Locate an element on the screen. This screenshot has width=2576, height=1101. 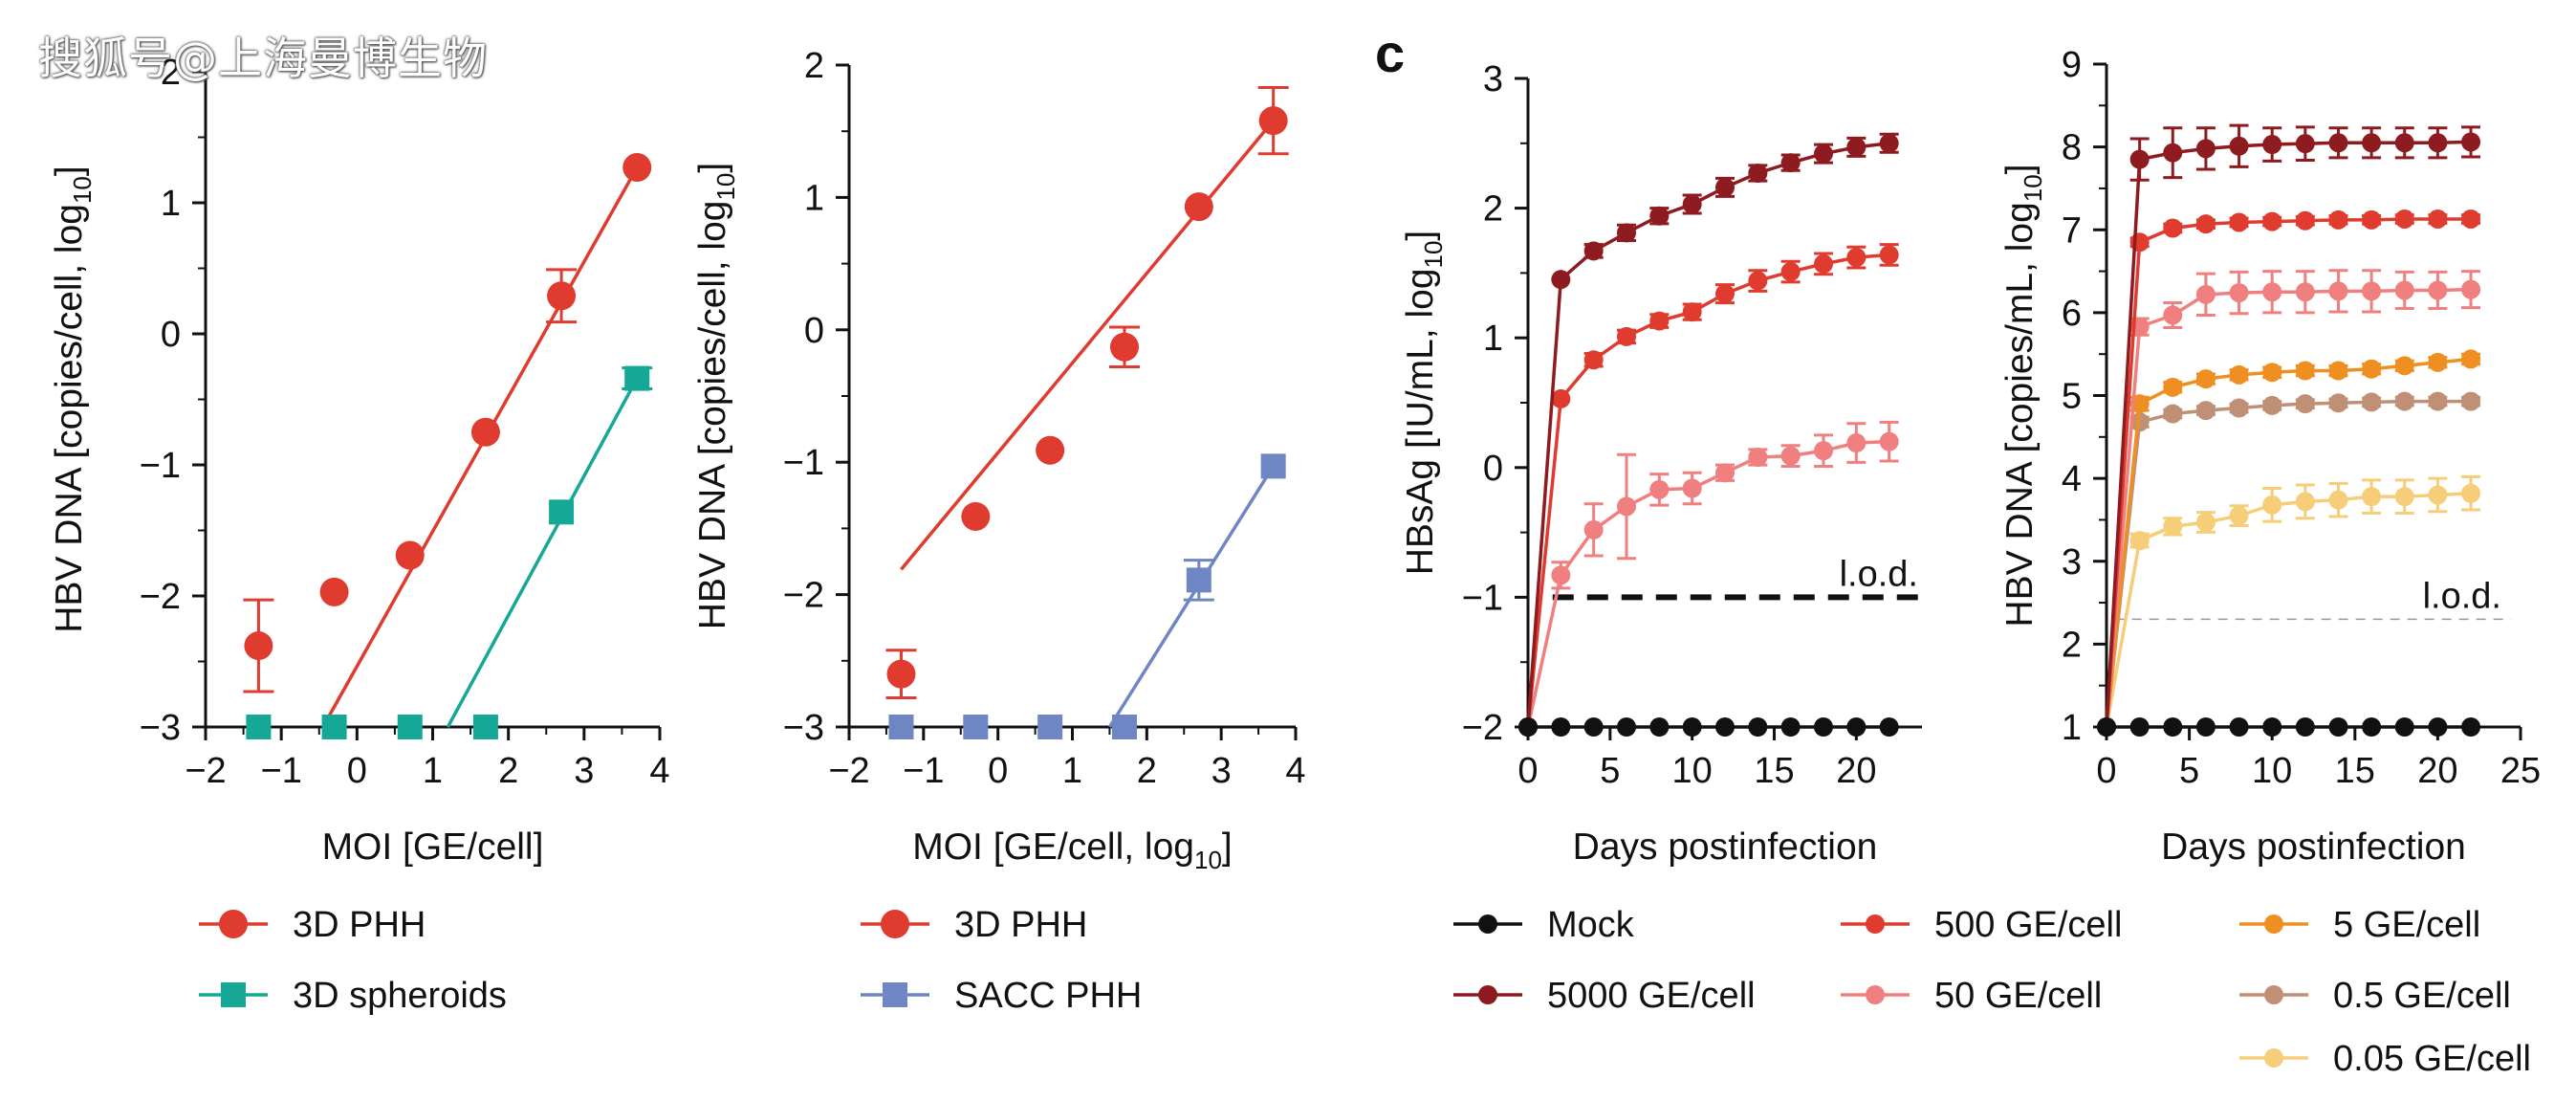
legend-label: Mock is located at coordinates (1591, 925).